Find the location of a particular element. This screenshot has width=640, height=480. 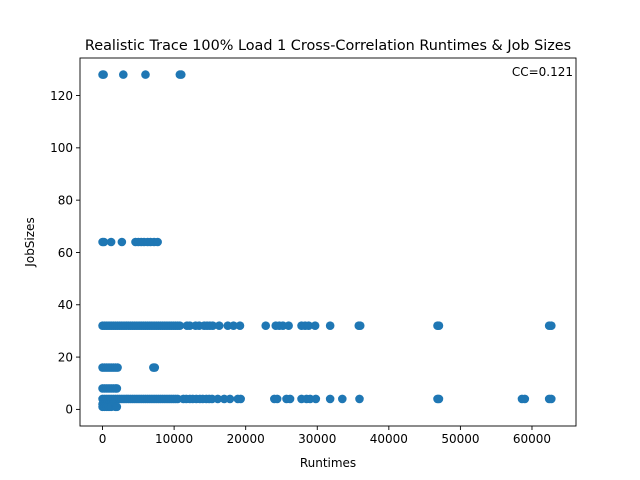

x-tick-label: 40000 is located at coordinates (389, 439).